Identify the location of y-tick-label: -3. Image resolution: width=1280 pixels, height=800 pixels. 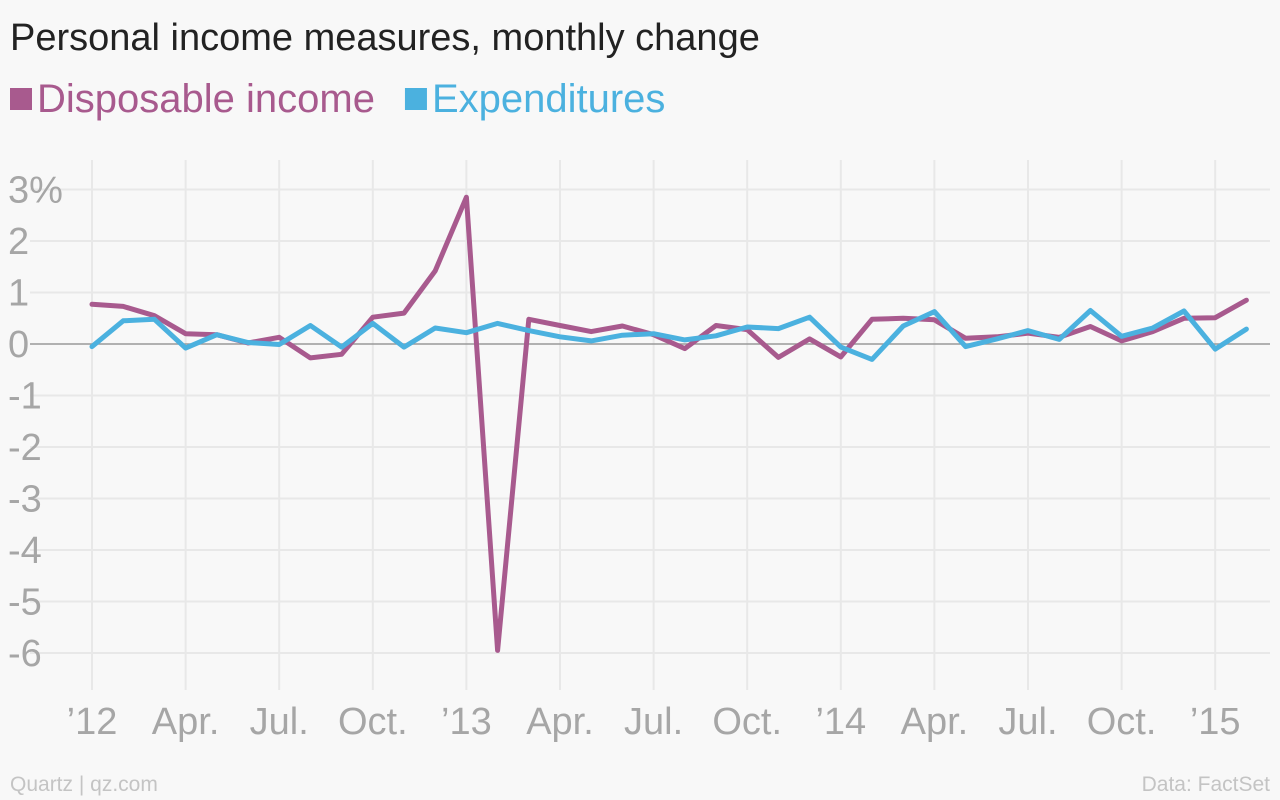
(25, 500).